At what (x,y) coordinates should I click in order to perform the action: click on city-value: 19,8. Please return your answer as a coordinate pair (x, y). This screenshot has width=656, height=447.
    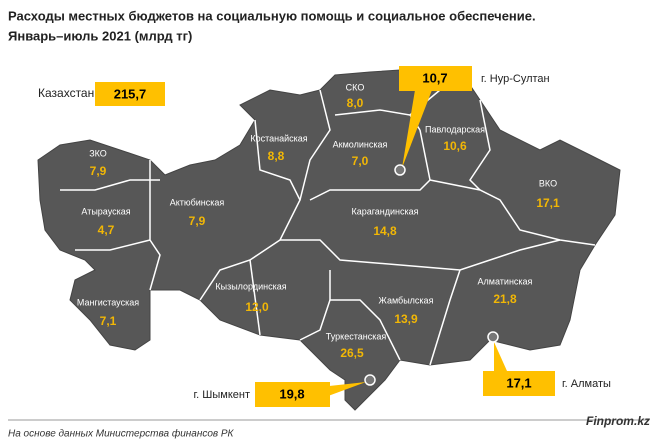
    Looking at the image, I should click on (291, 393).